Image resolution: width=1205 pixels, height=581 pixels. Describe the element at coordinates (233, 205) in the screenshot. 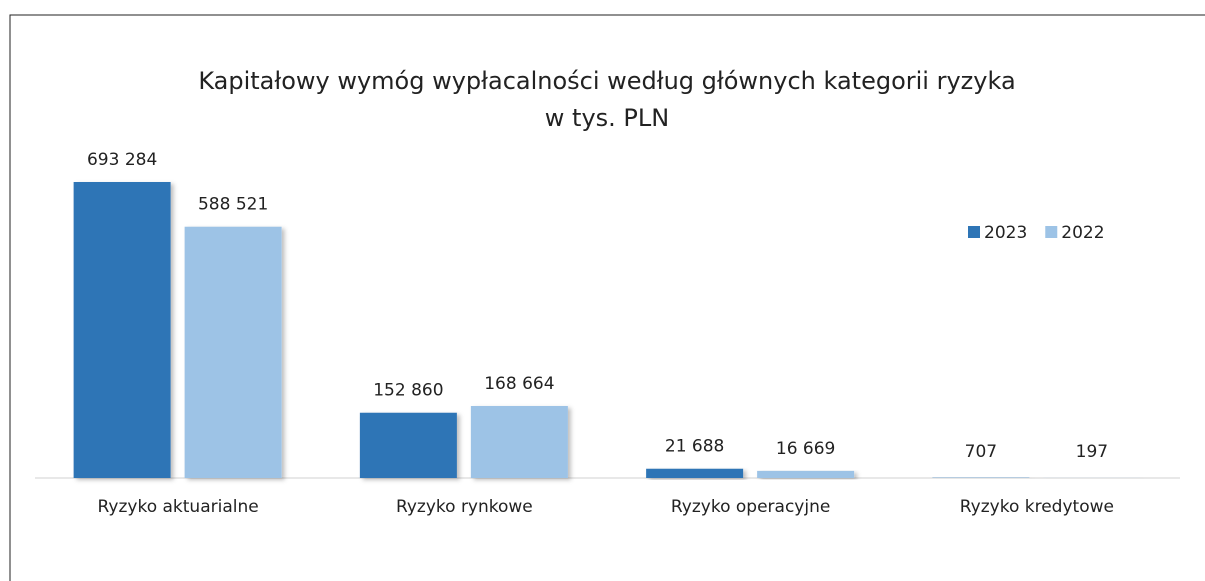

I see `data-label: 588 521` at that location.